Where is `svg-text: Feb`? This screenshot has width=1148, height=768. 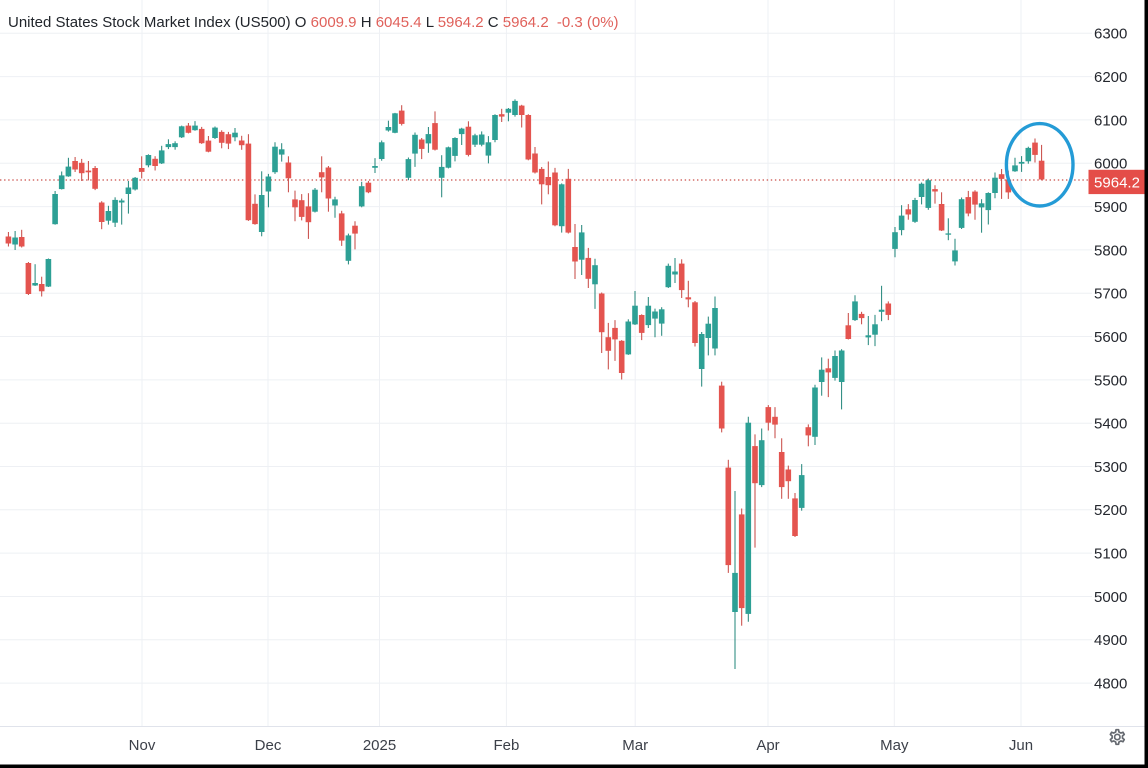
svg-text: Feb is located at coordinates (506, 745).